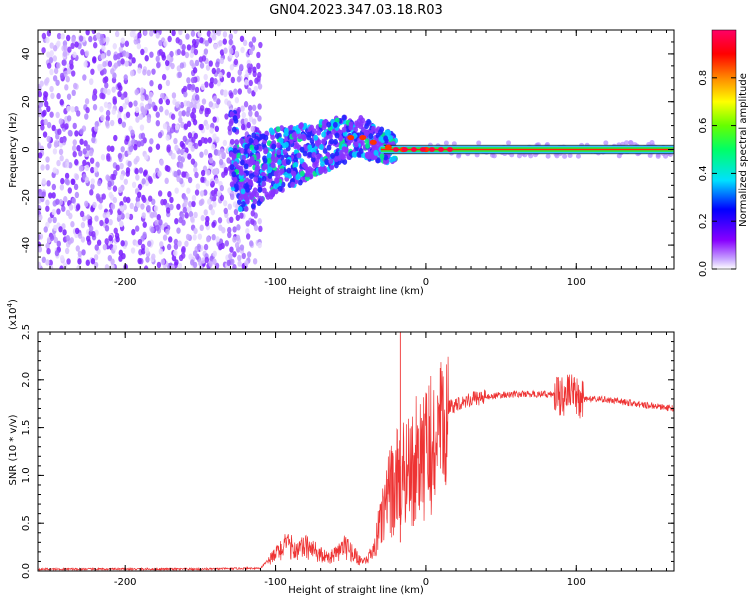  Describe the element at coordinates (26, 571) in the screenshot. I see `y-tick-label: 0.0` at that location.